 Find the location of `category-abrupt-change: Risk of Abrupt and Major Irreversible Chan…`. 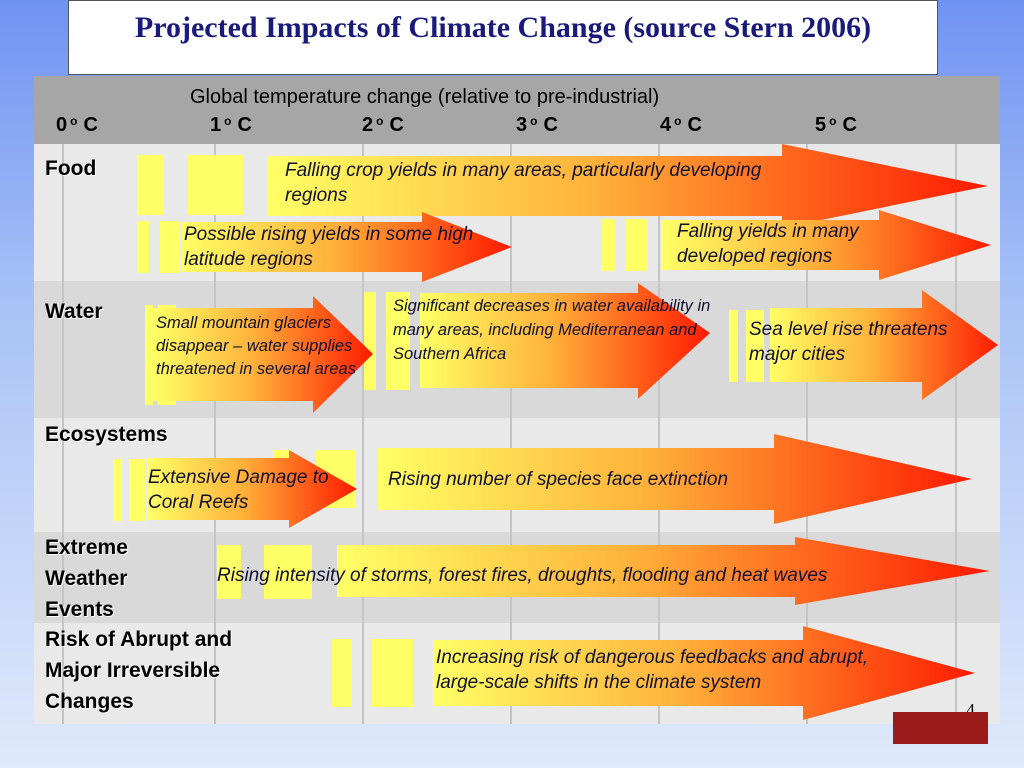

category-abrupt-change: Risk of Abrupt and Major Irreversible Chan… is located at coordinates (139, 670).